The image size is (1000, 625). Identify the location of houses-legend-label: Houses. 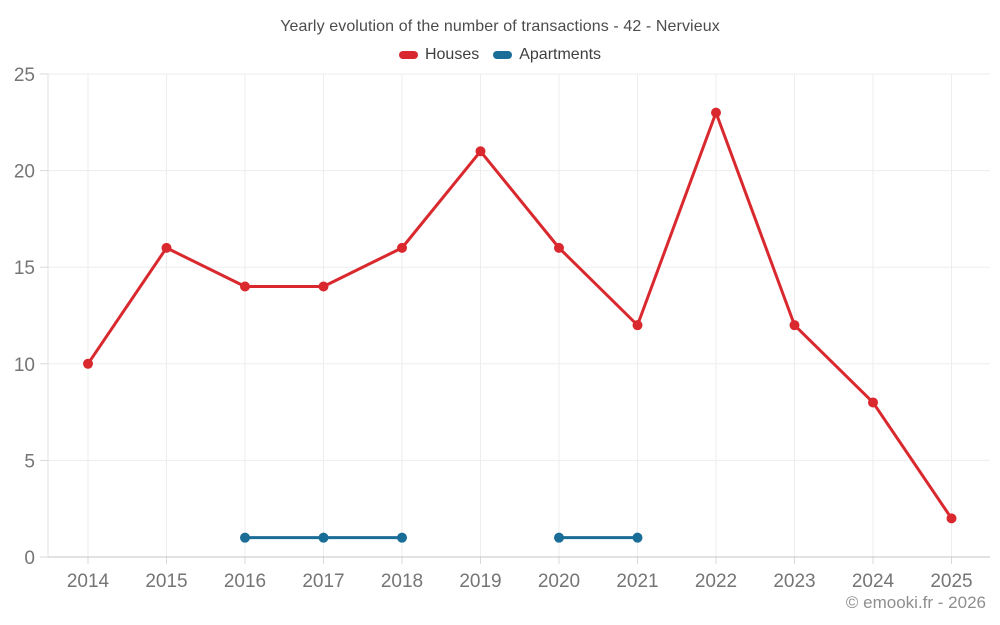
(452, 54).